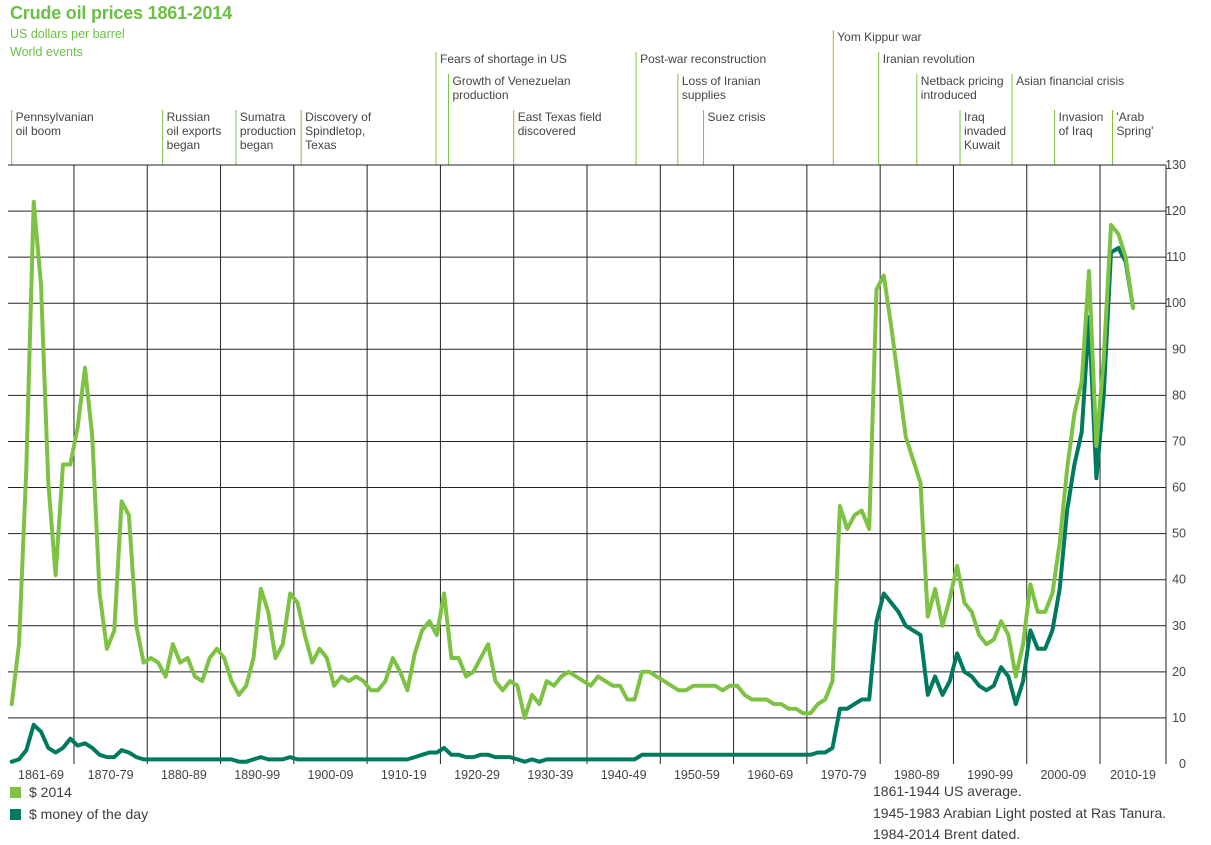  Describe the element at coordinates (38, 131) in the screenshot. I see `event-label: oil boom` at that location.